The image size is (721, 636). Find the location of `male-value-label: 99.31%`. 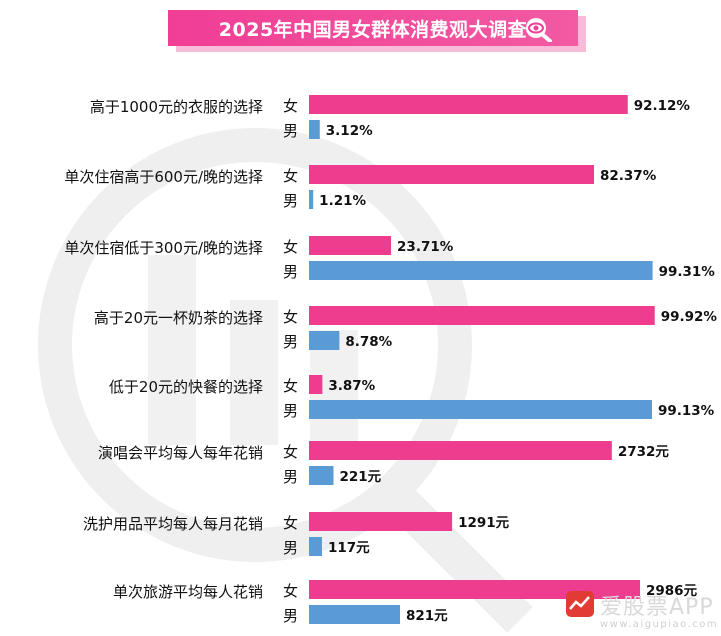

male-value-label: 99.31% is located at coordinates (687, 272).